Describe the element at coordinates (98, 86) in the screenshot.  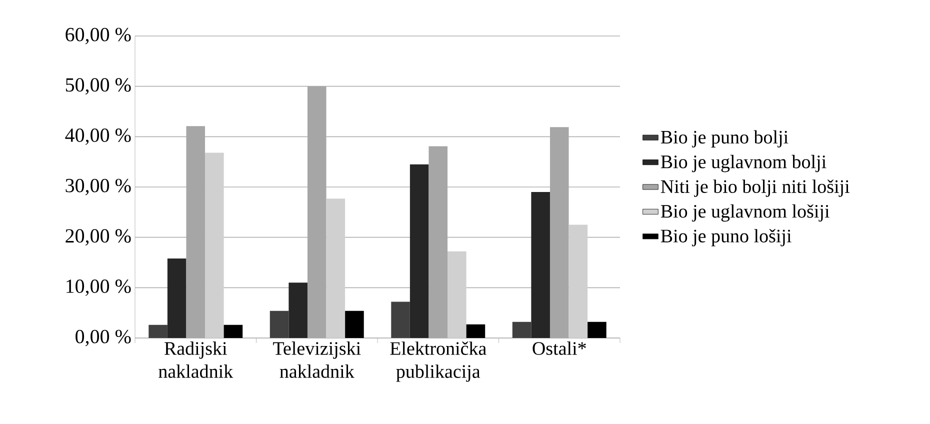
I see `y-tick-label: 50,00 %` at that location.